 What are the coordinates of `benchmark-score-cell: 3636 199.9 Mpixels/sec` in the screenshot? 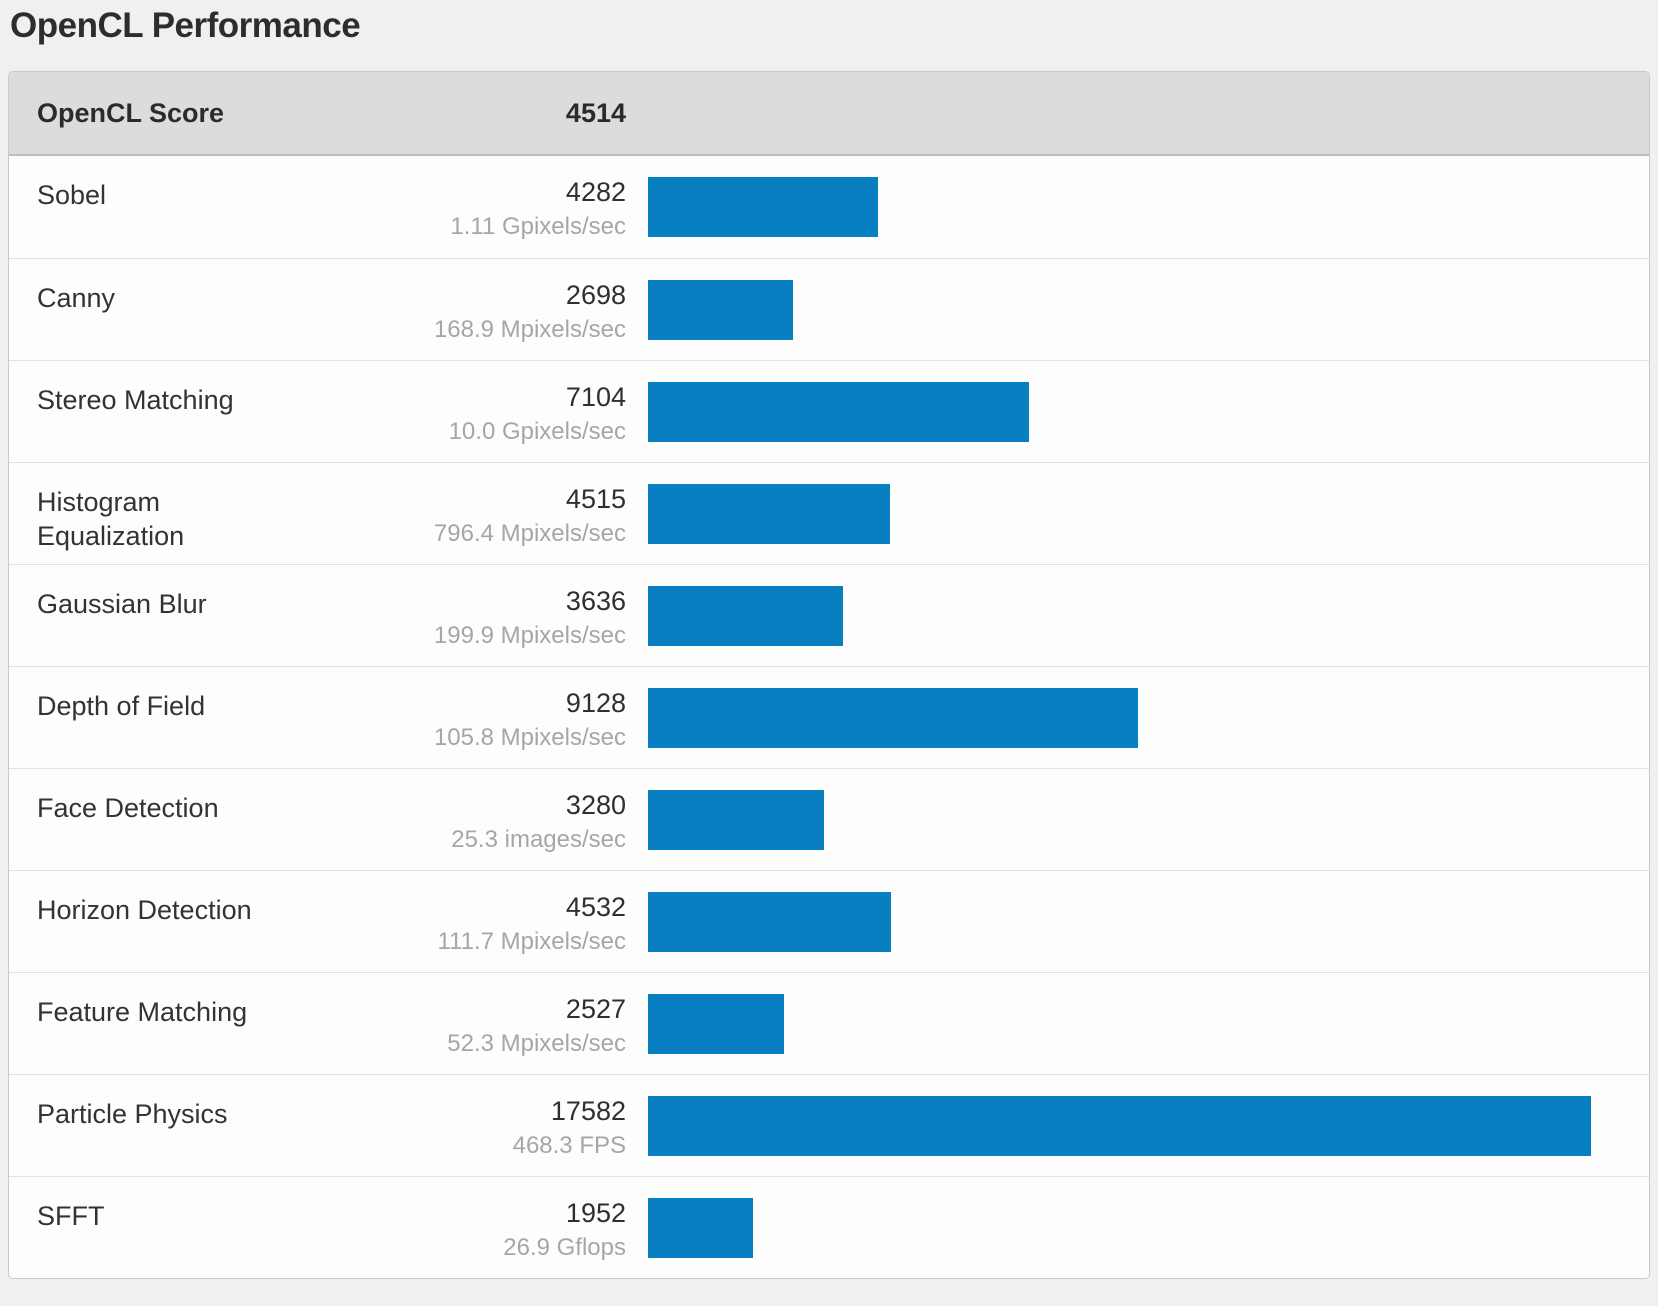 It's located at (457, 615).